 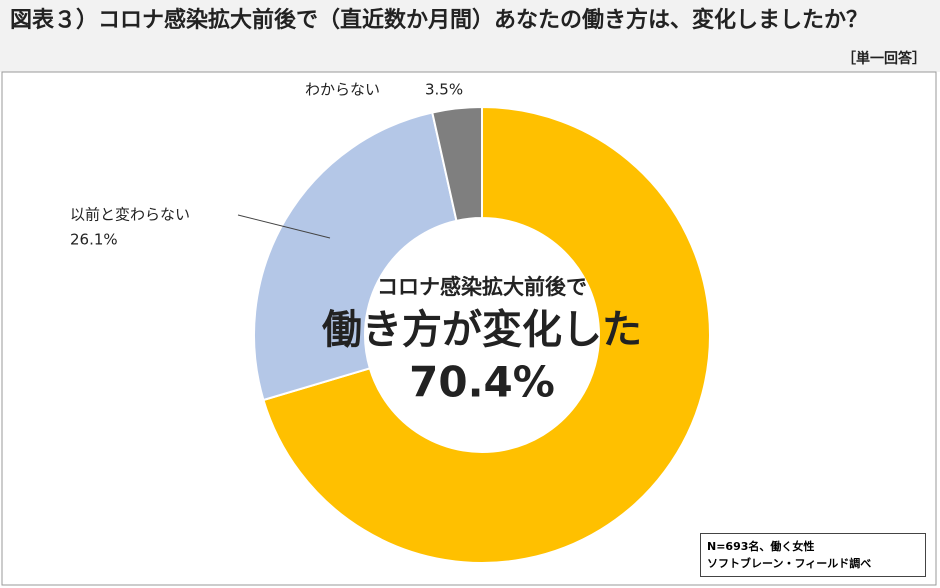 I want to click on value-label: 26.1%, so click(x=94, y=240).